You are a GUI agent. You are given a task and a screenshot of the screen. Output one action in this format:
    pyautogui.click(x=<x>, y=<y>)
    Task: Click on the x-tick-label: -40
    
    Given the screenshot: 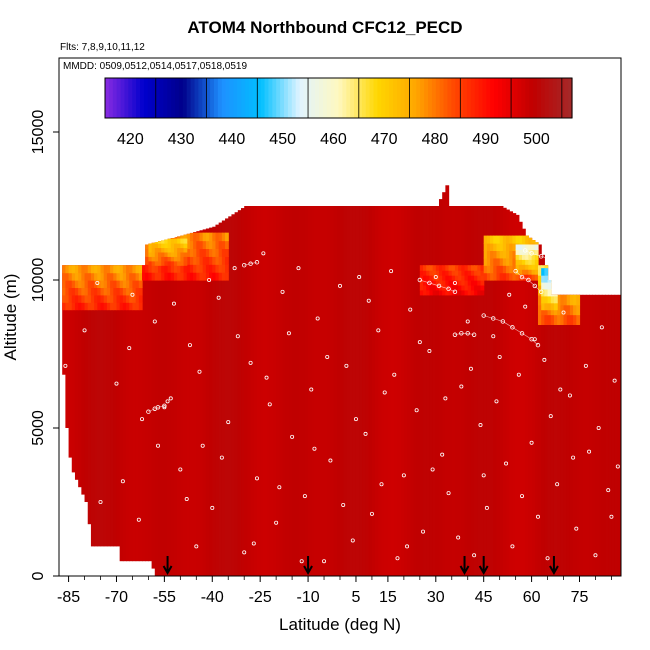 What is the action you would take?
    pyautogui.click(x=212, y=597)
    